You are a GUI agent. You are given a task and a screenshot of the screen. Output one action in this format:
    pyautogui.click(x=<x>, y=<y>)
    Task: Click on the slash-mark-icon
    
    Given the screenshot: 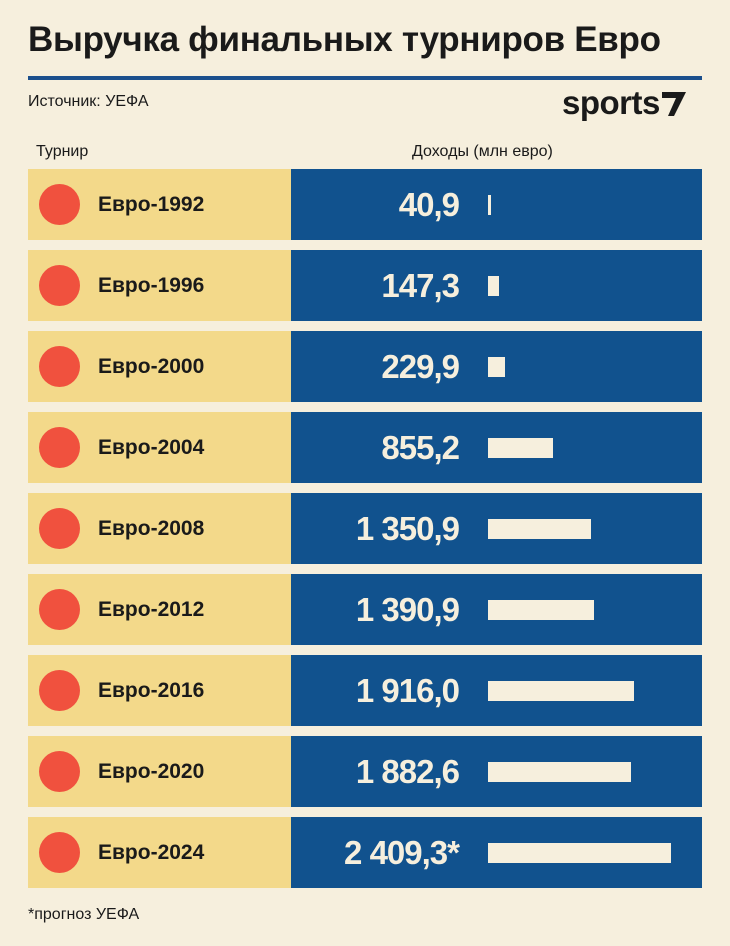 What is the action you would take?
    pyautogui.click(x=673, y=104)
    